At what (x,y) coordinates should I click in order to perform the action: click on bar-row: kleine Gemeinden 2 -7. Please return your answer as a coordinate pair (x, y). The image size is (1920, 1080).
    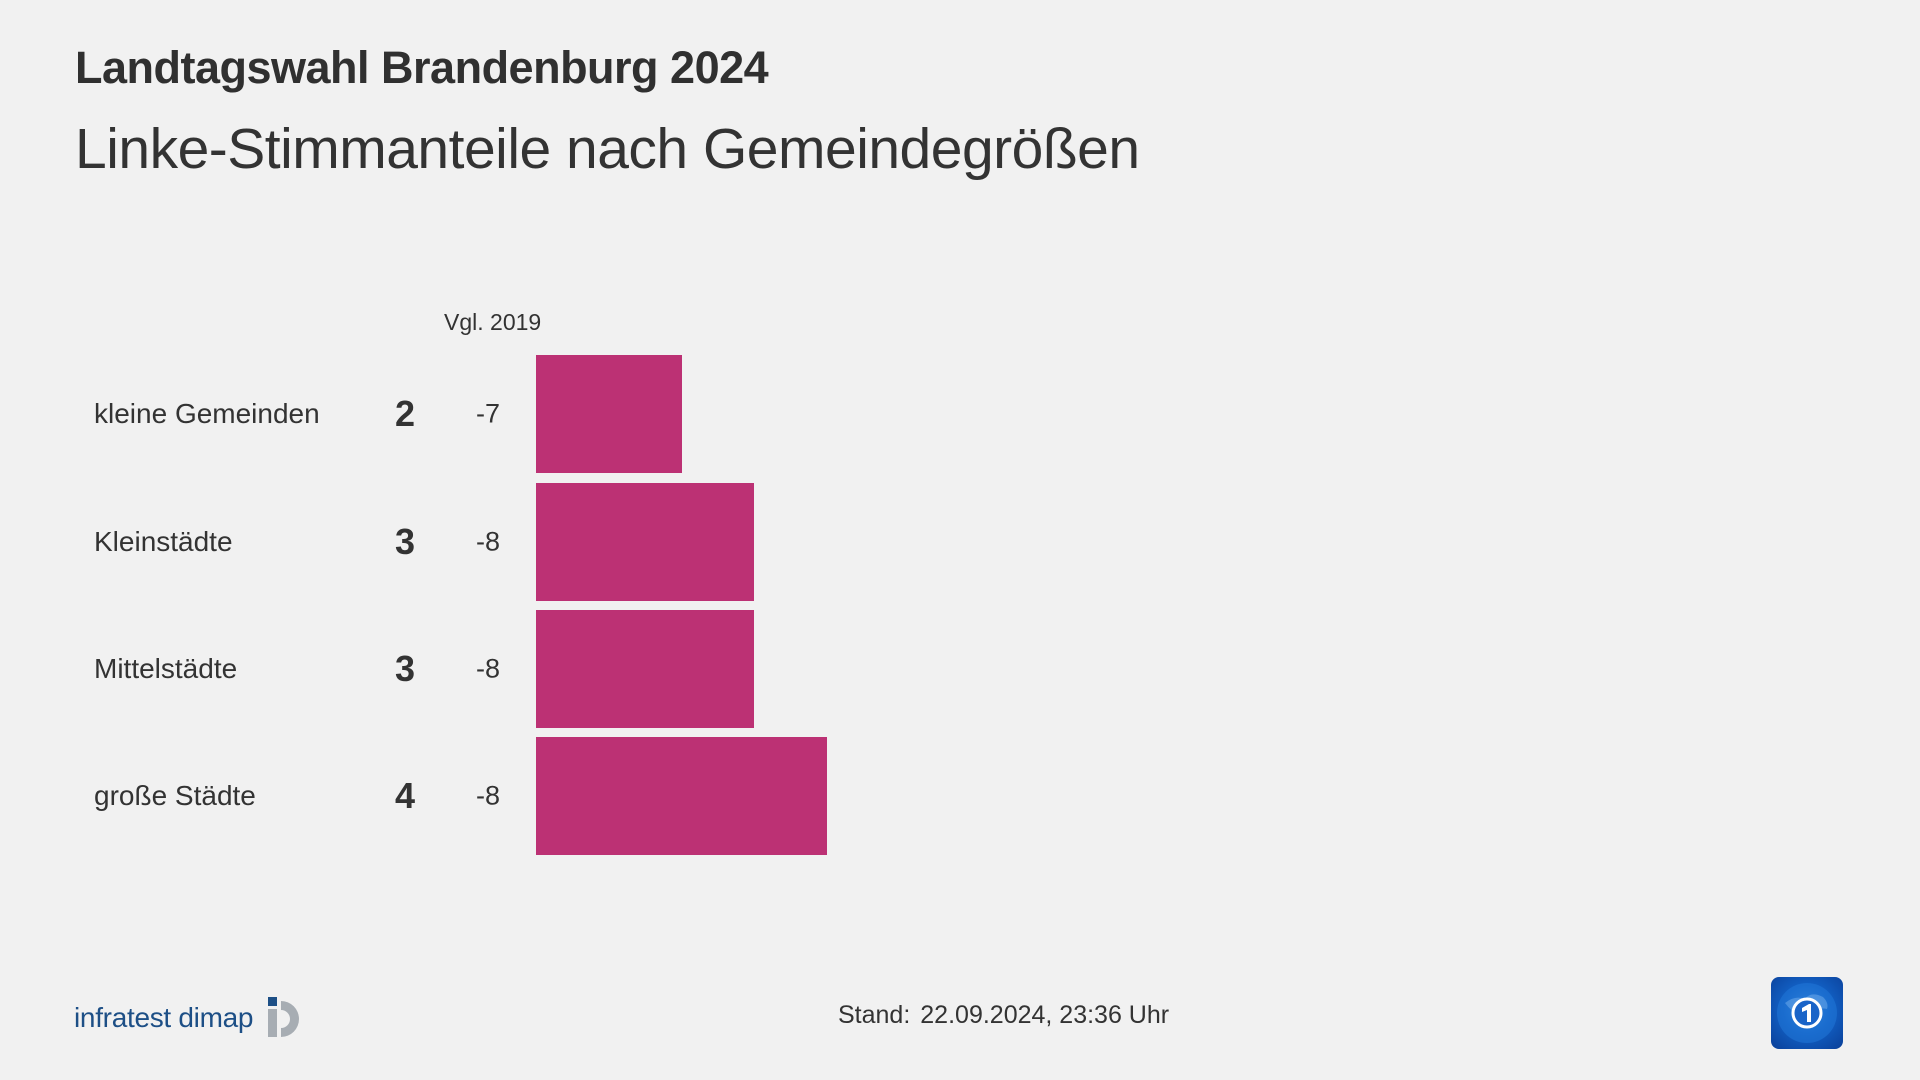
    Looking at the image, I should click on (960, 414).